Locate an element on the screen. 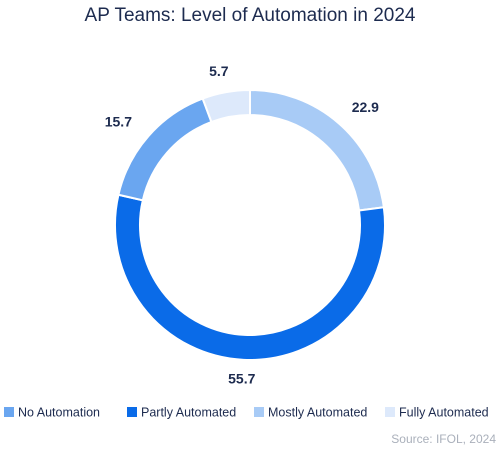  data-label: 22.9 is located at coordinates (365, 107).